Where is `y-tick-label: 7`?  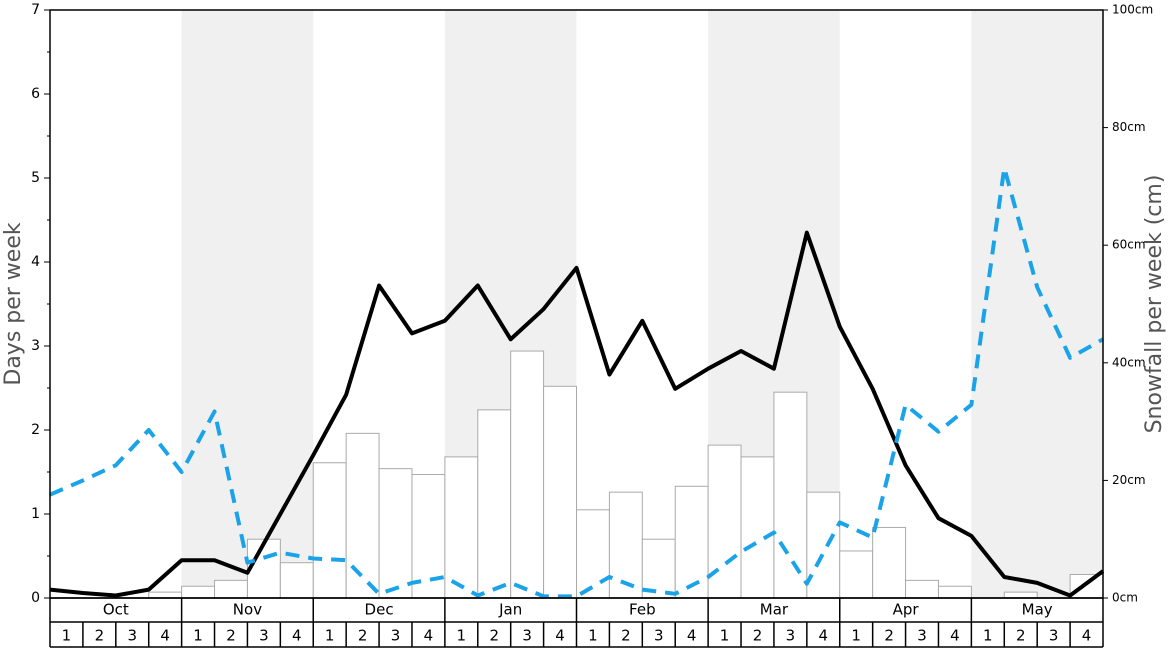 y-tick-label: 7 is located at coordinates (35, 10).